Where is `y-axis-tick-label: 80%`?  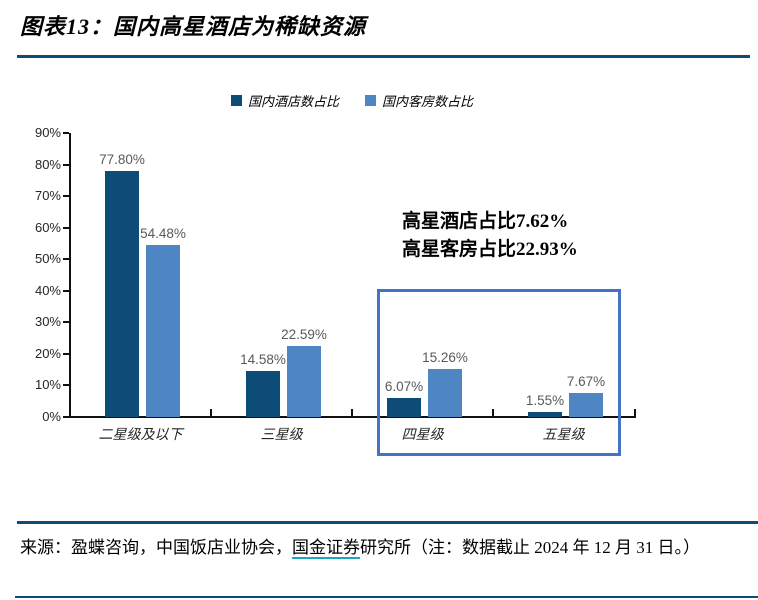
y-axis-tick-label: 80% is located at coordinates (47, 164).